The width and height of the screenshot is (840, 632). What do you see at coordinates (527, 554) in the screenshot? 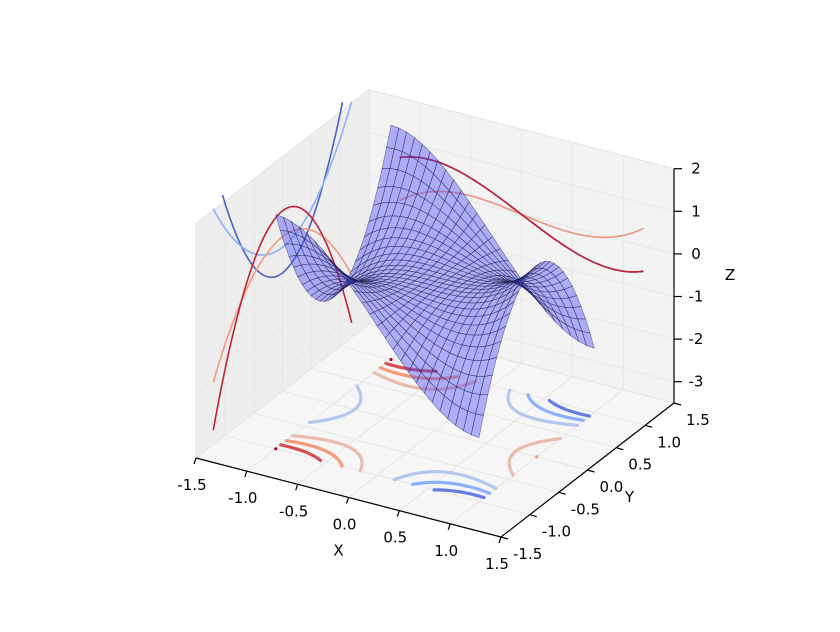
I see `y-tick-label: -1.5` at bounding box center [527, 554].